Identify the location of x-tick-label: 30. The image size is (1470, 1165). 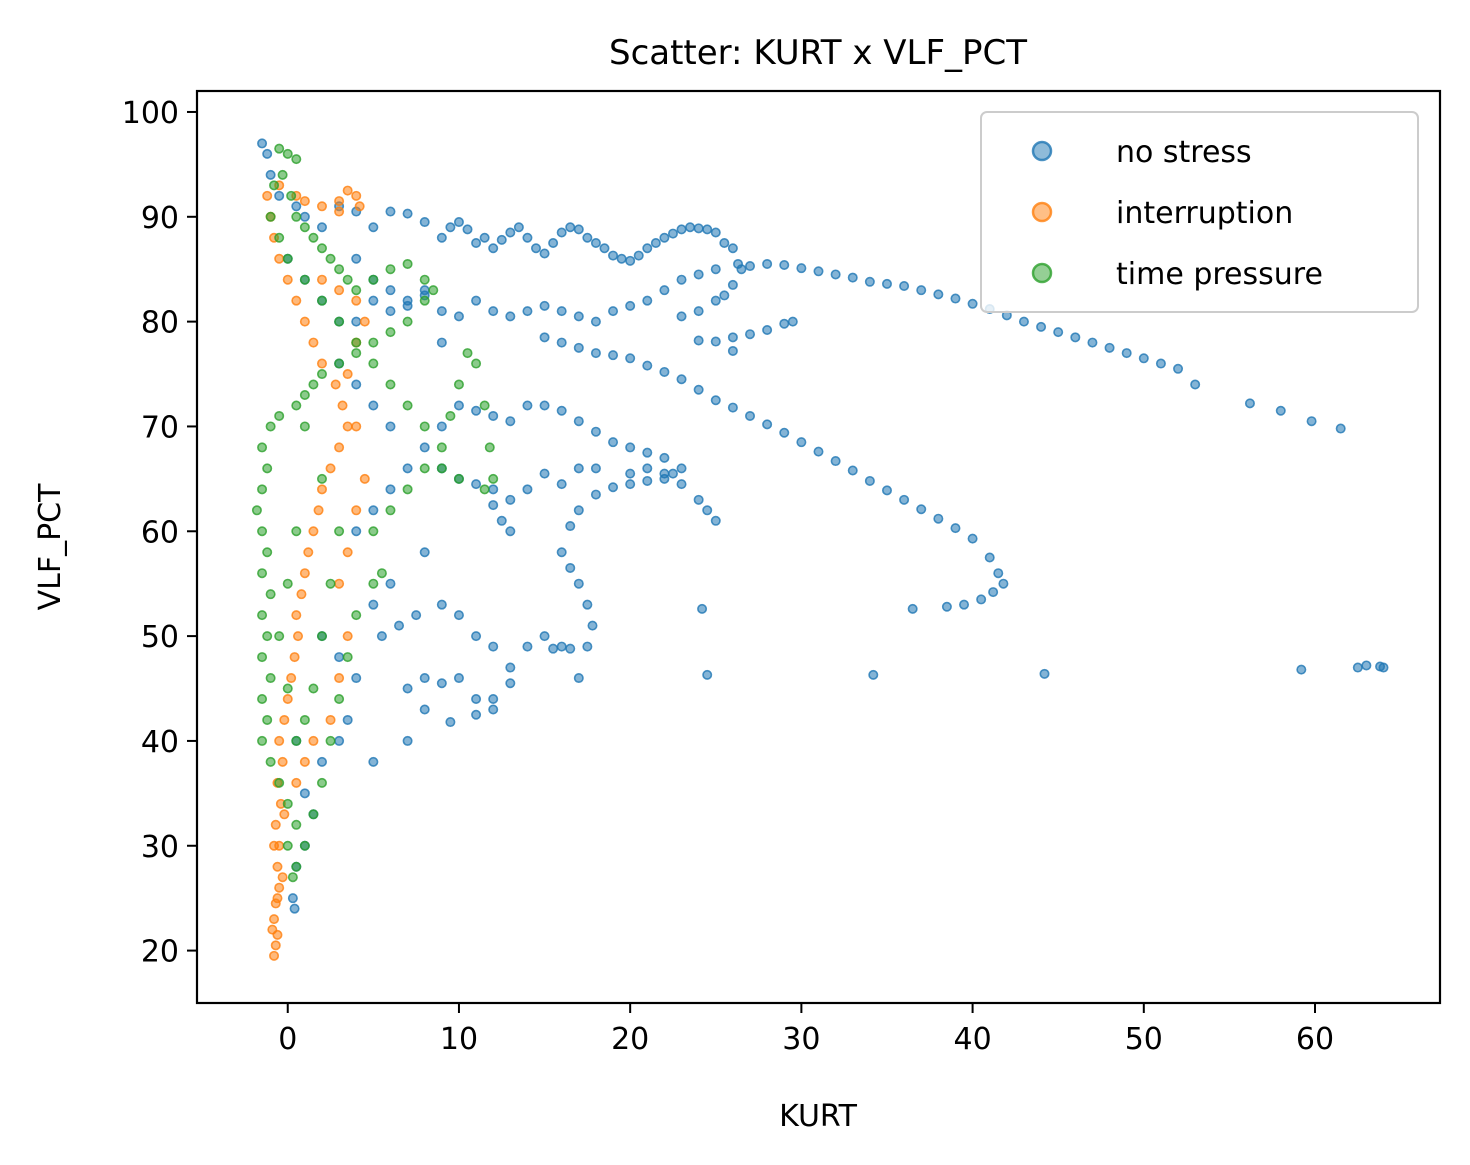
(801, 1039).